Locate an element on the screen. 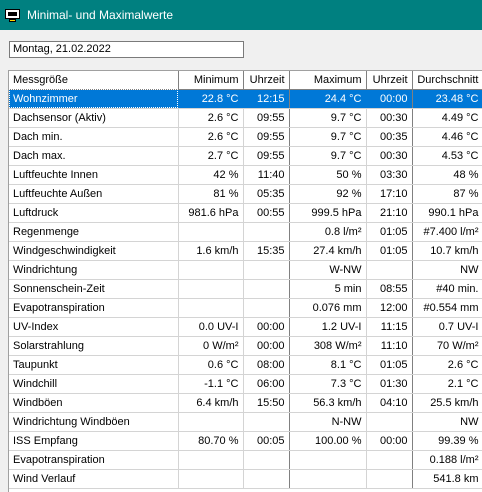  cell-minimum: 0.6 °C is located at coordinates (211, 365).